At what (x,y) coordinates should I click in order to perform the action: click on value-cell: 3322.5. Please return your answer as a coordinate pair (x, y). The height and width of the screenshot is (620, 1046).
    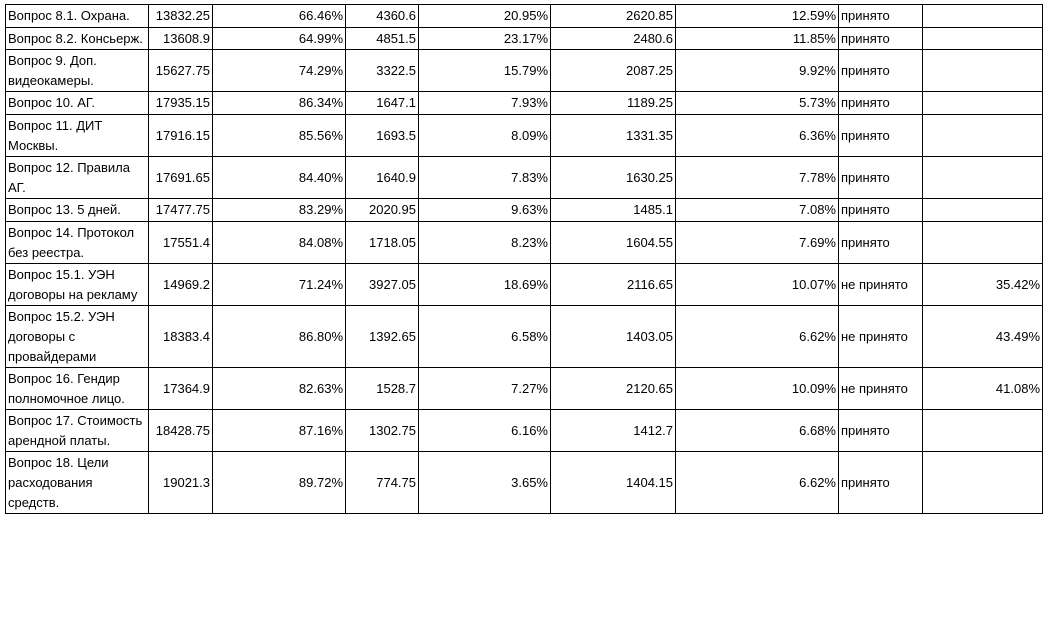
    Looking at the image, I should click on (382, 71).